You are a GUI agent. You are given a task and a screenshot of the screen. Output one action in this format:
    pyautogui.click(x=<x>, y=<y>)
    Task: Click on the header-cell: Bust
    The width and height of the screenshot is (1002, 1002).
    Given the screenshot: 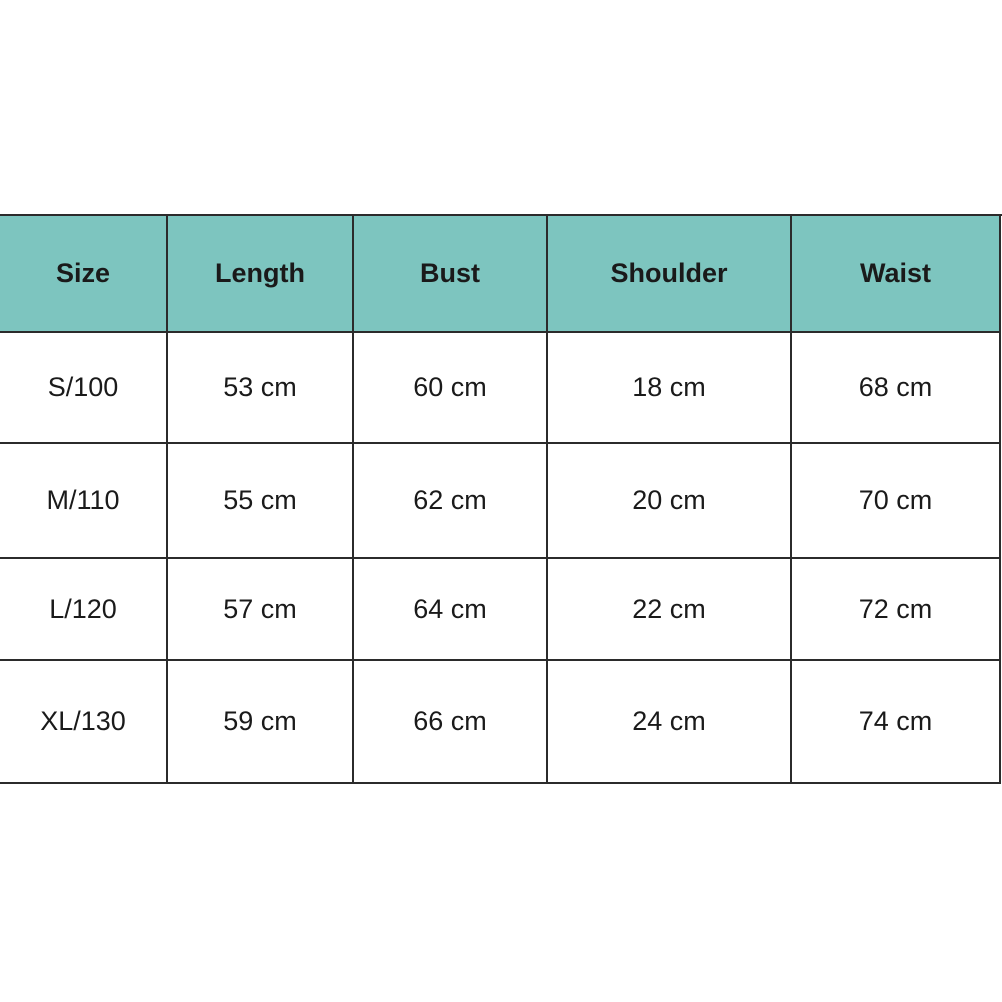 What is the action you would take?
    pyautogui.click(x=451, y=274)
    